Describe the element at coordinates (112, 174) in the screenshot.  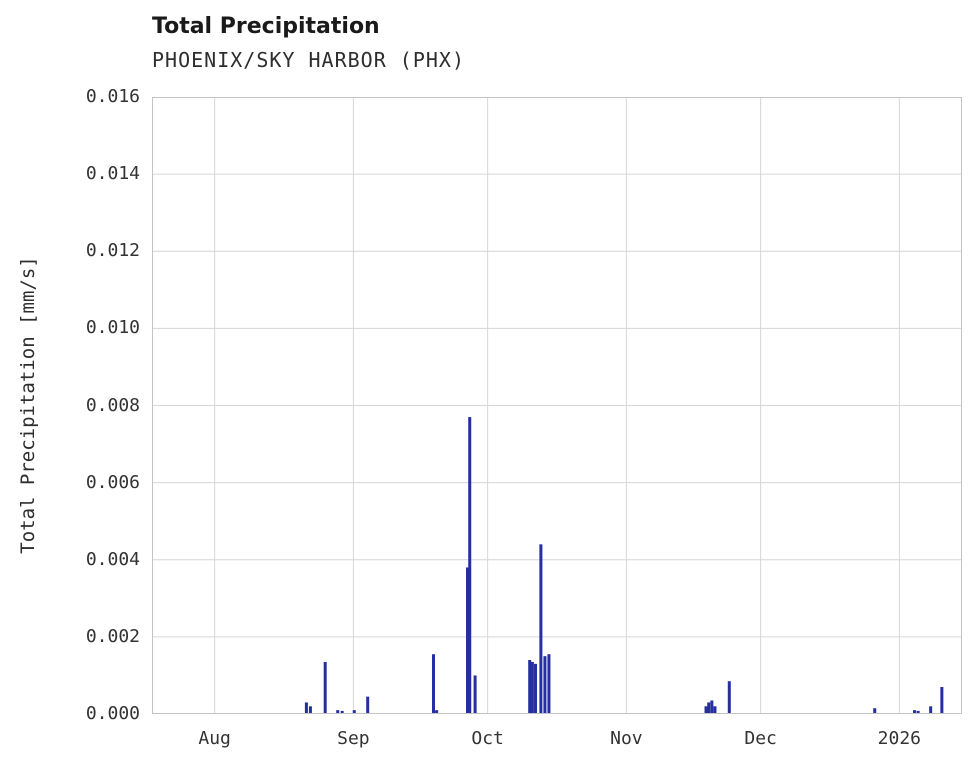
I see `y-tick-label: 0.014` at that location.